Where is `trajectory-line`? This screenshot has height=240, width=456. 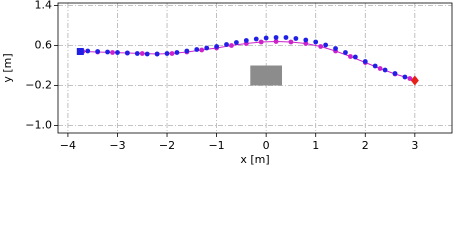 trajectory-line is located at coordinates (246, 59).